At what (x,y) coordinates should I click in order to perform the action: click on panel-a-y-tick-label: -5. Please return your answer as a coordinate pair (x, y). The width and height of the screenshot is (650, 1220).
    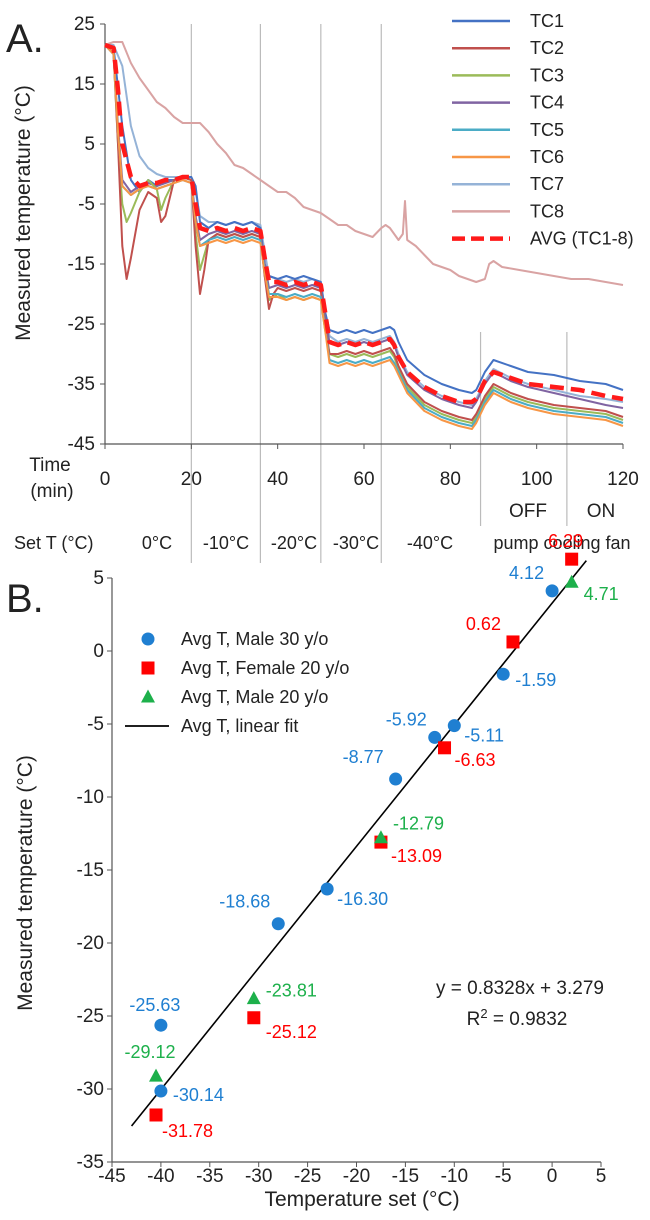
    Looking at the image, I should click on (86, 204).